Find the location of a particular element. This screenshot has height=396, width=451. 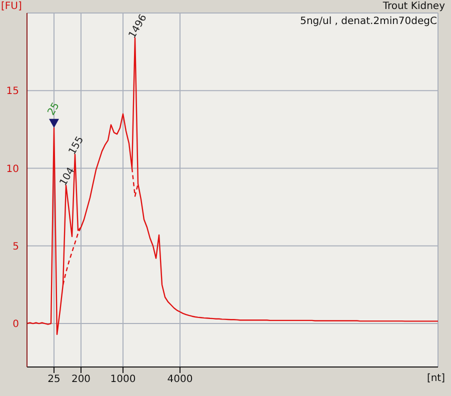

x-axis-title: [nt] is located at coordinates (435, 378).